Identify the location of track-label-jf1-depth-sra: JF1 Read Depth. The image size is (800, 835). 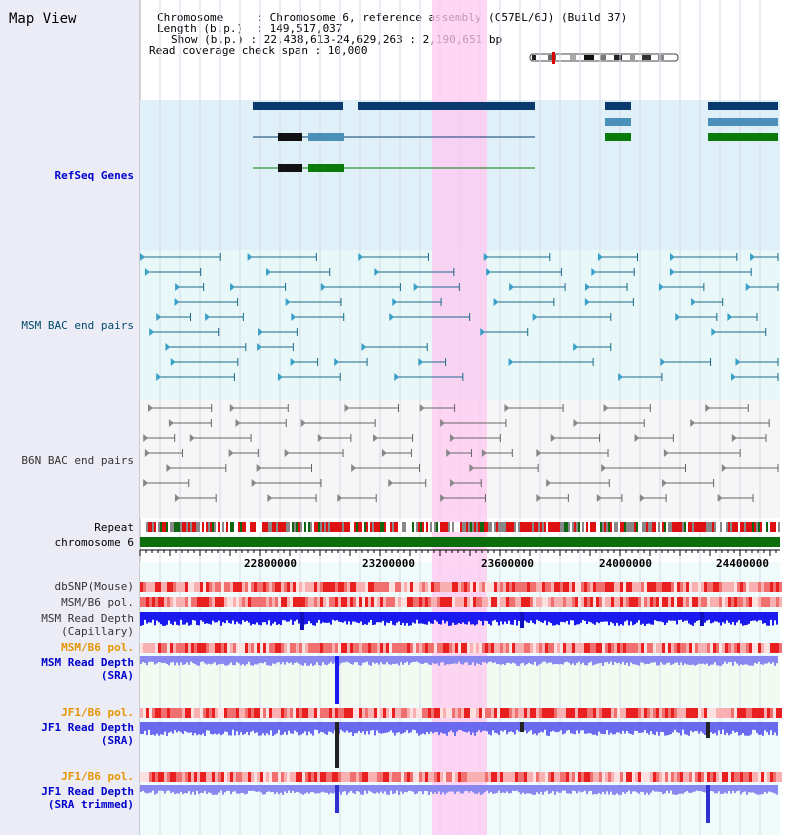
(87, 727).